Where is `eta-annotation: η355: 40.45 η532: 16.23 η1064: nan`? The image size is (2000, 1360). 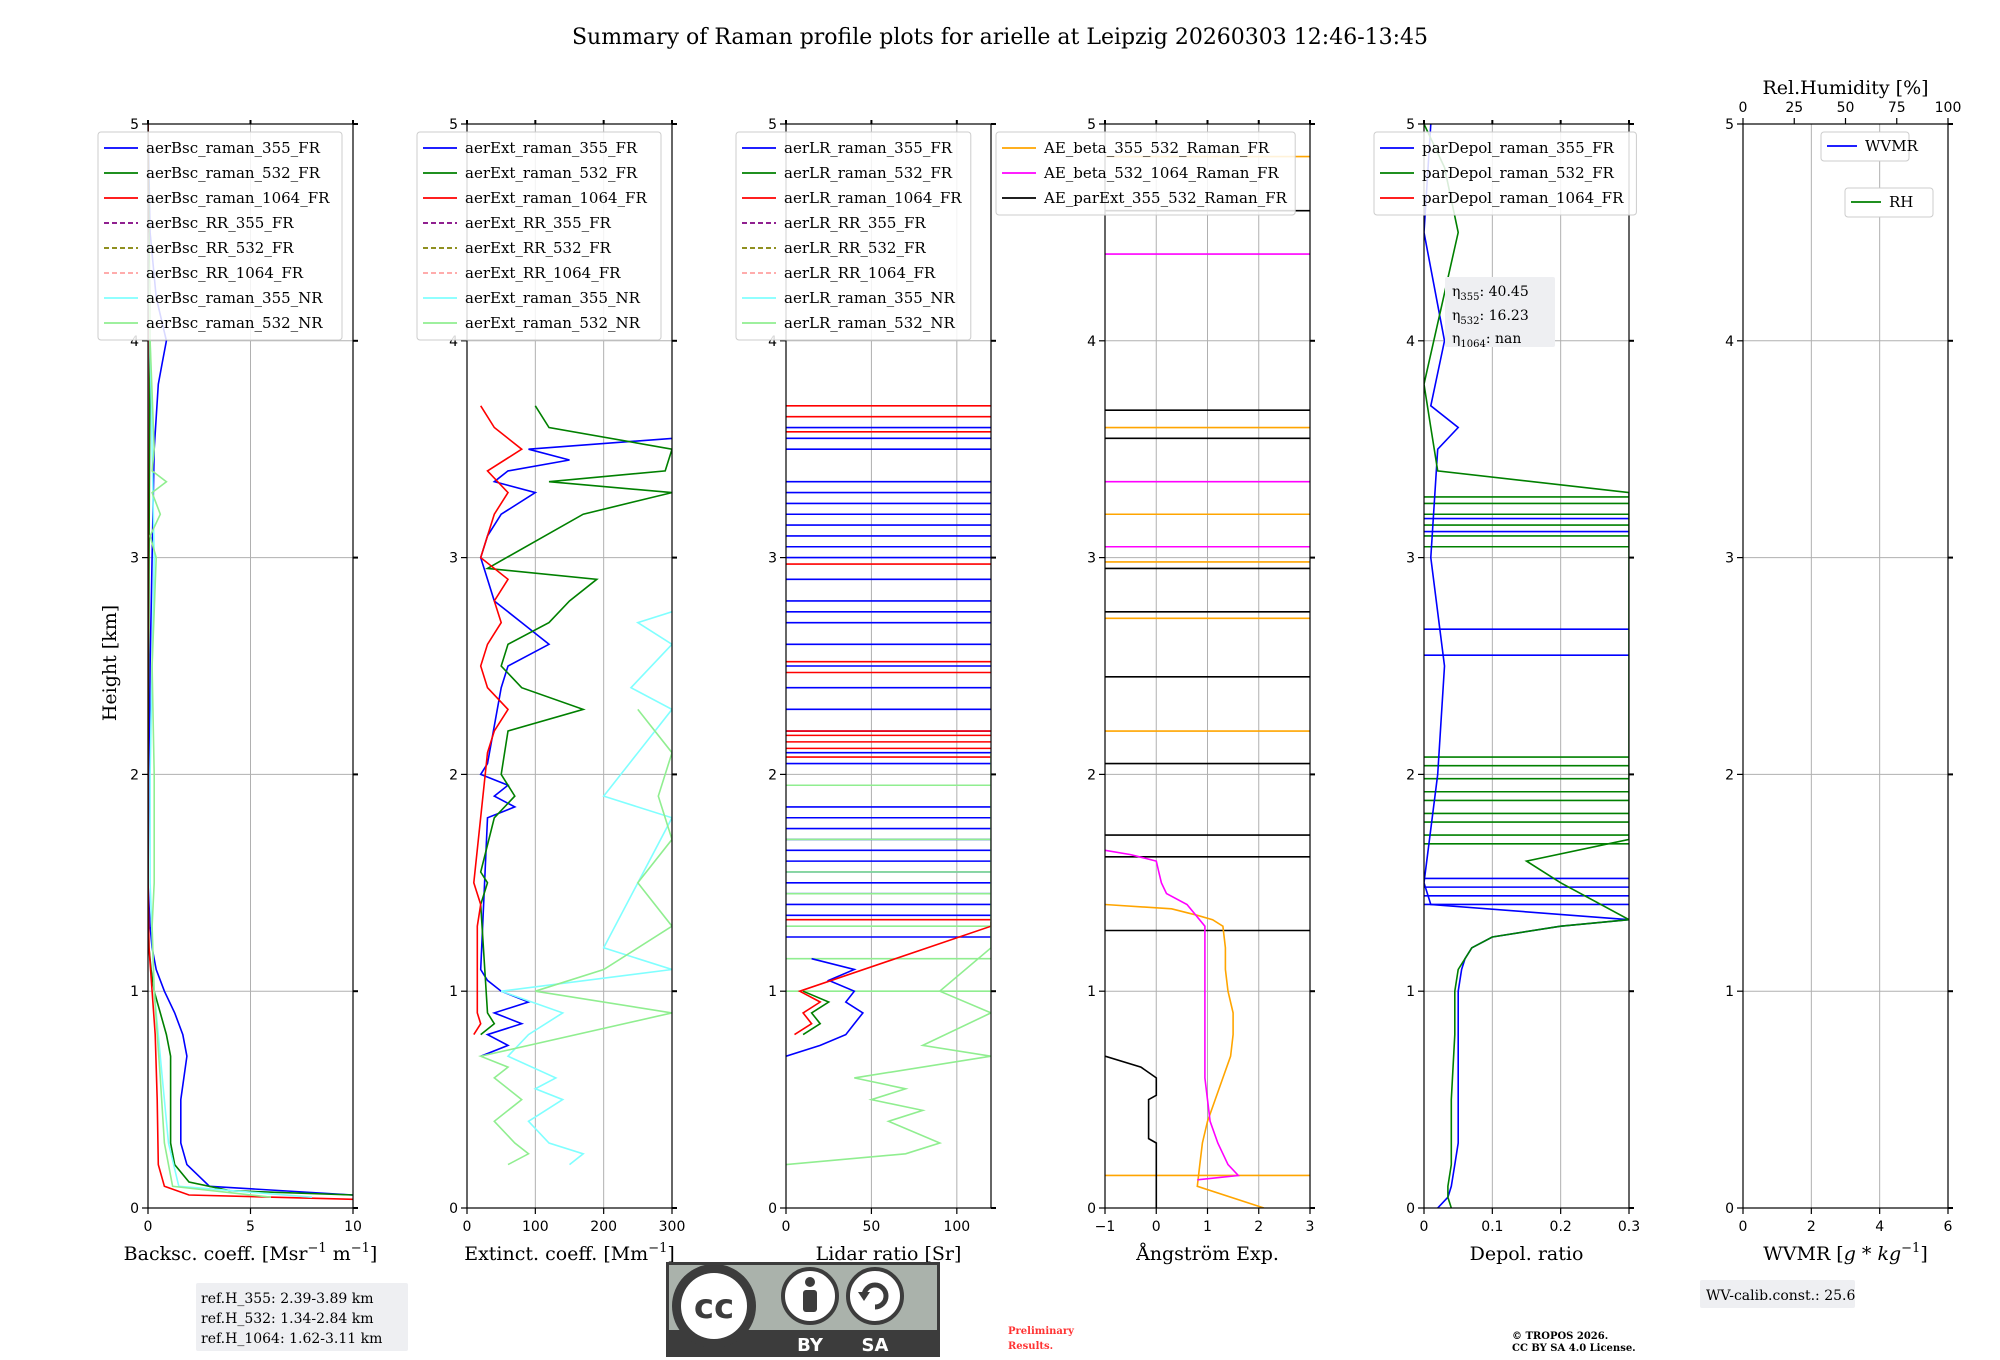
eta-annotation: η355: 40.45 η532: 16.23 η1064: nan is located at coordinates (1500, 313).